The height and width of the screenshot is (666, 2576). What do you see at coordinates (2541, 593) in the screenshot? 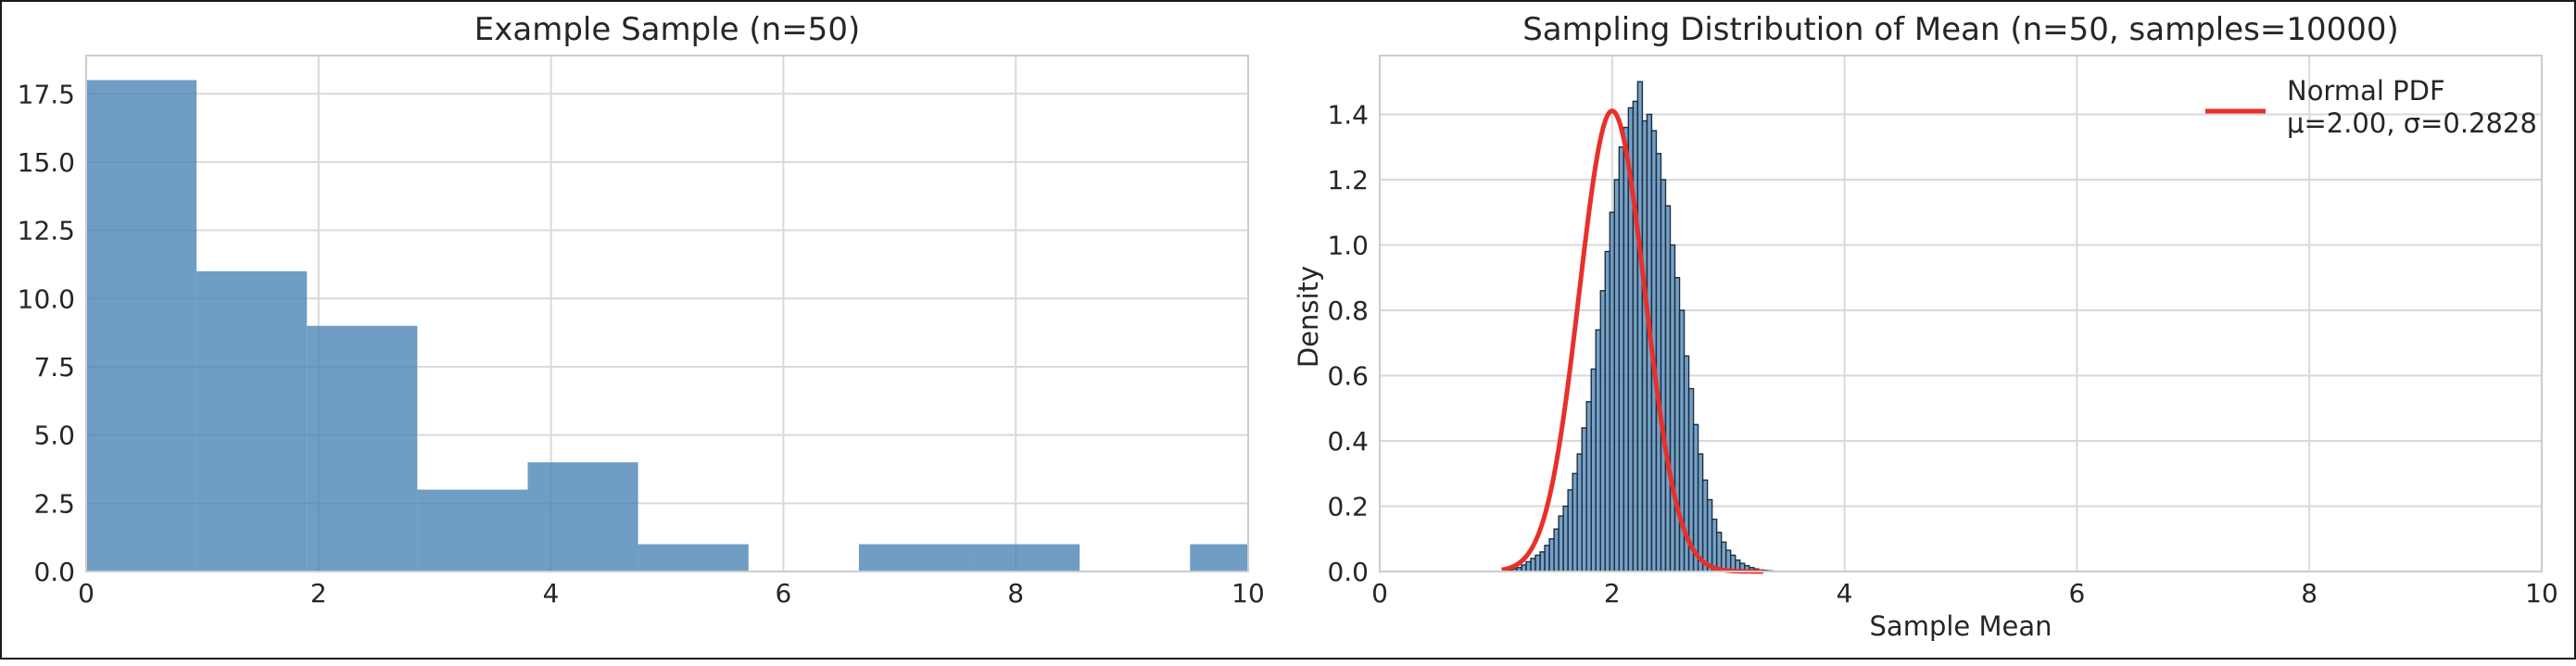
I see `chart-2-x-tick-label: 10` at bounding box center [2541, 593].